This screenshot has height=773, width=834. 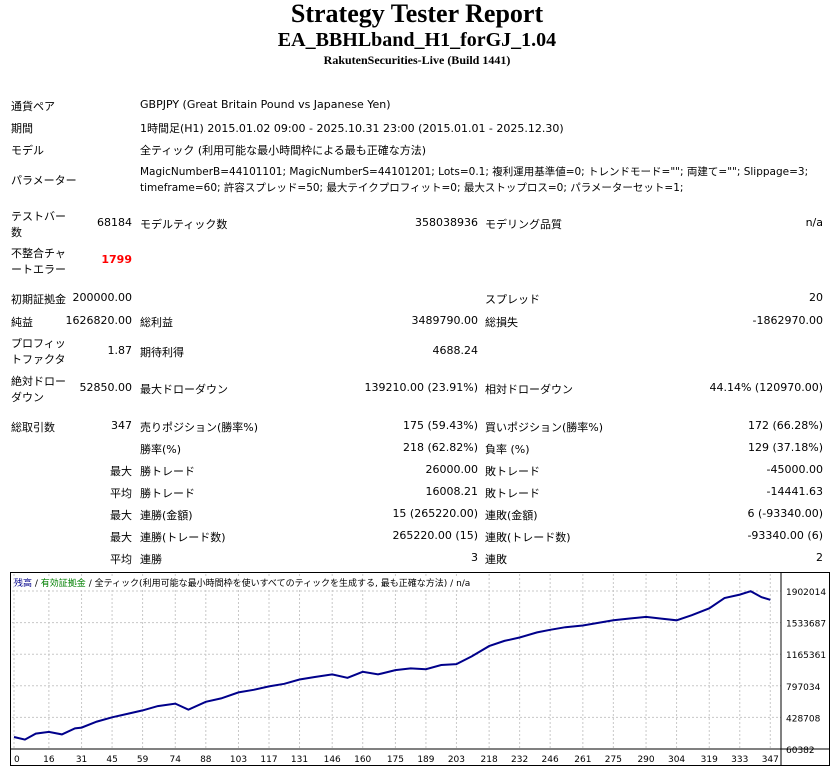 What do you see at coordinates (474, 557) in the screenshot?
I see `avg-cons-win-value: 3` at bounding box center [474, 557].